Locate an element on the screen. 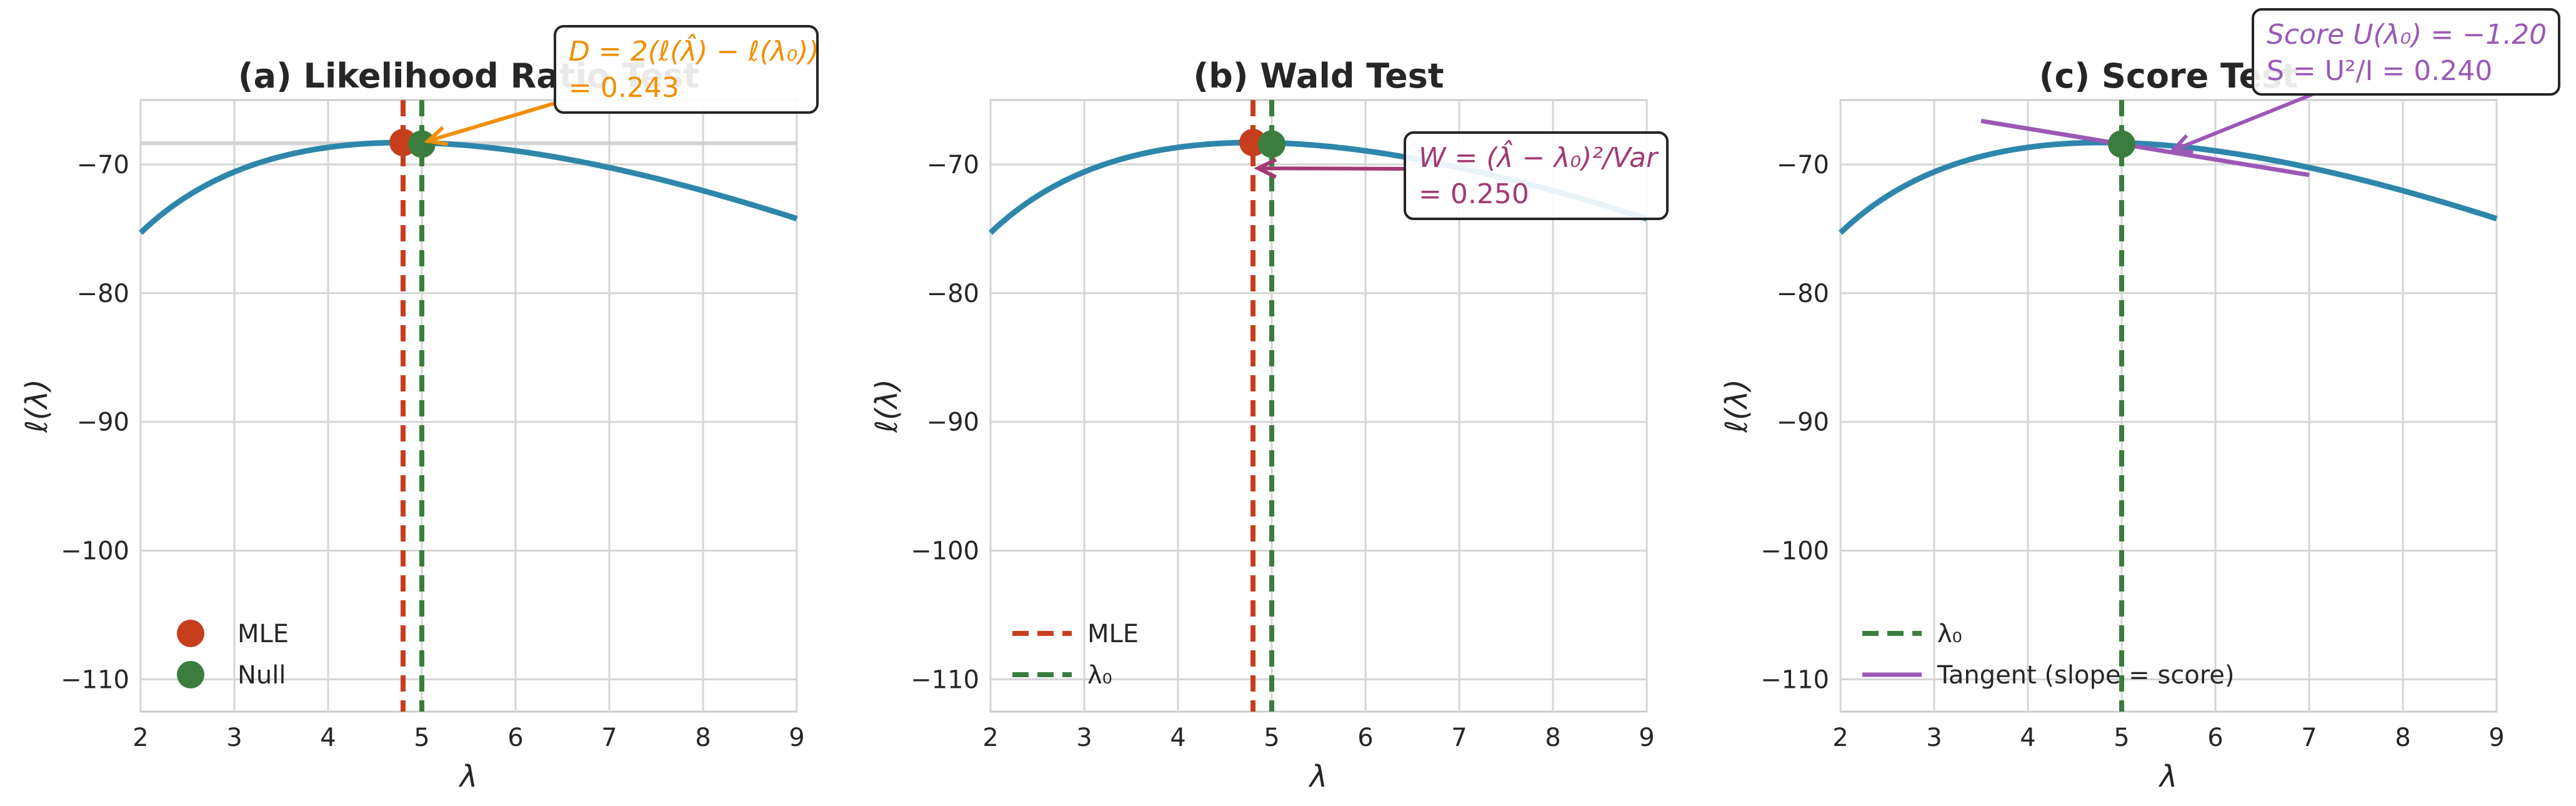 Image resolution: width=2576 pixels, height=806 pixels. chart-title: (b) Wald Test is located at coordinates (1318, 76).